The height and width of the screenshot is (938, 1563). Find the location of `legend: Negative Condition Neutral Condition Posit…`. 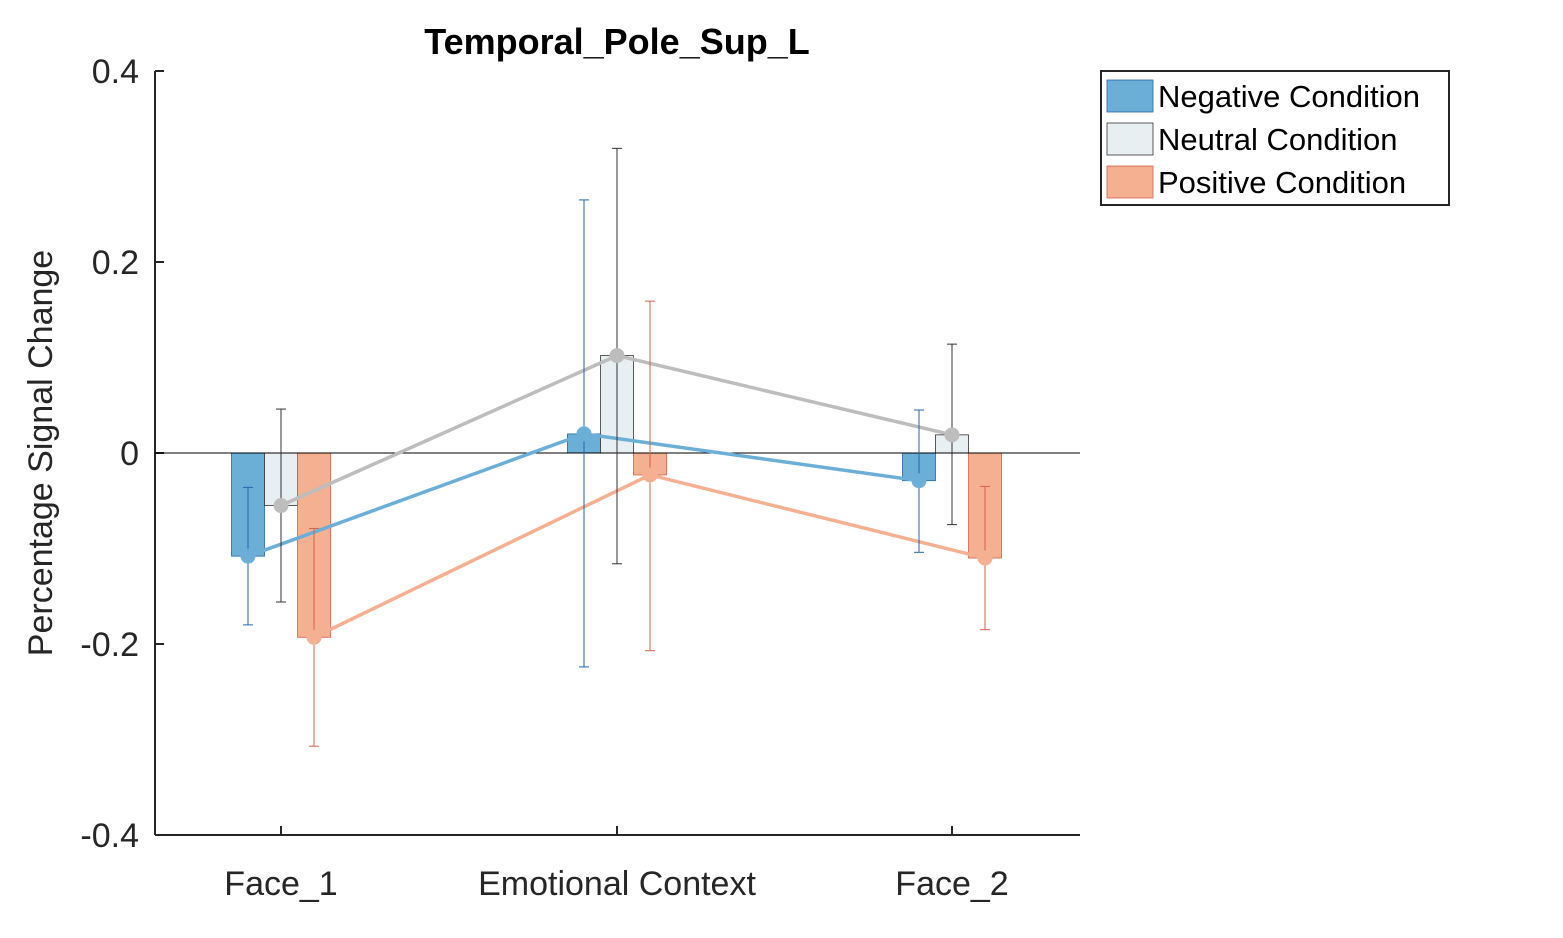

legend: Negative Condition Neutral Condition Posit… is located at coordinates (1275, 138).